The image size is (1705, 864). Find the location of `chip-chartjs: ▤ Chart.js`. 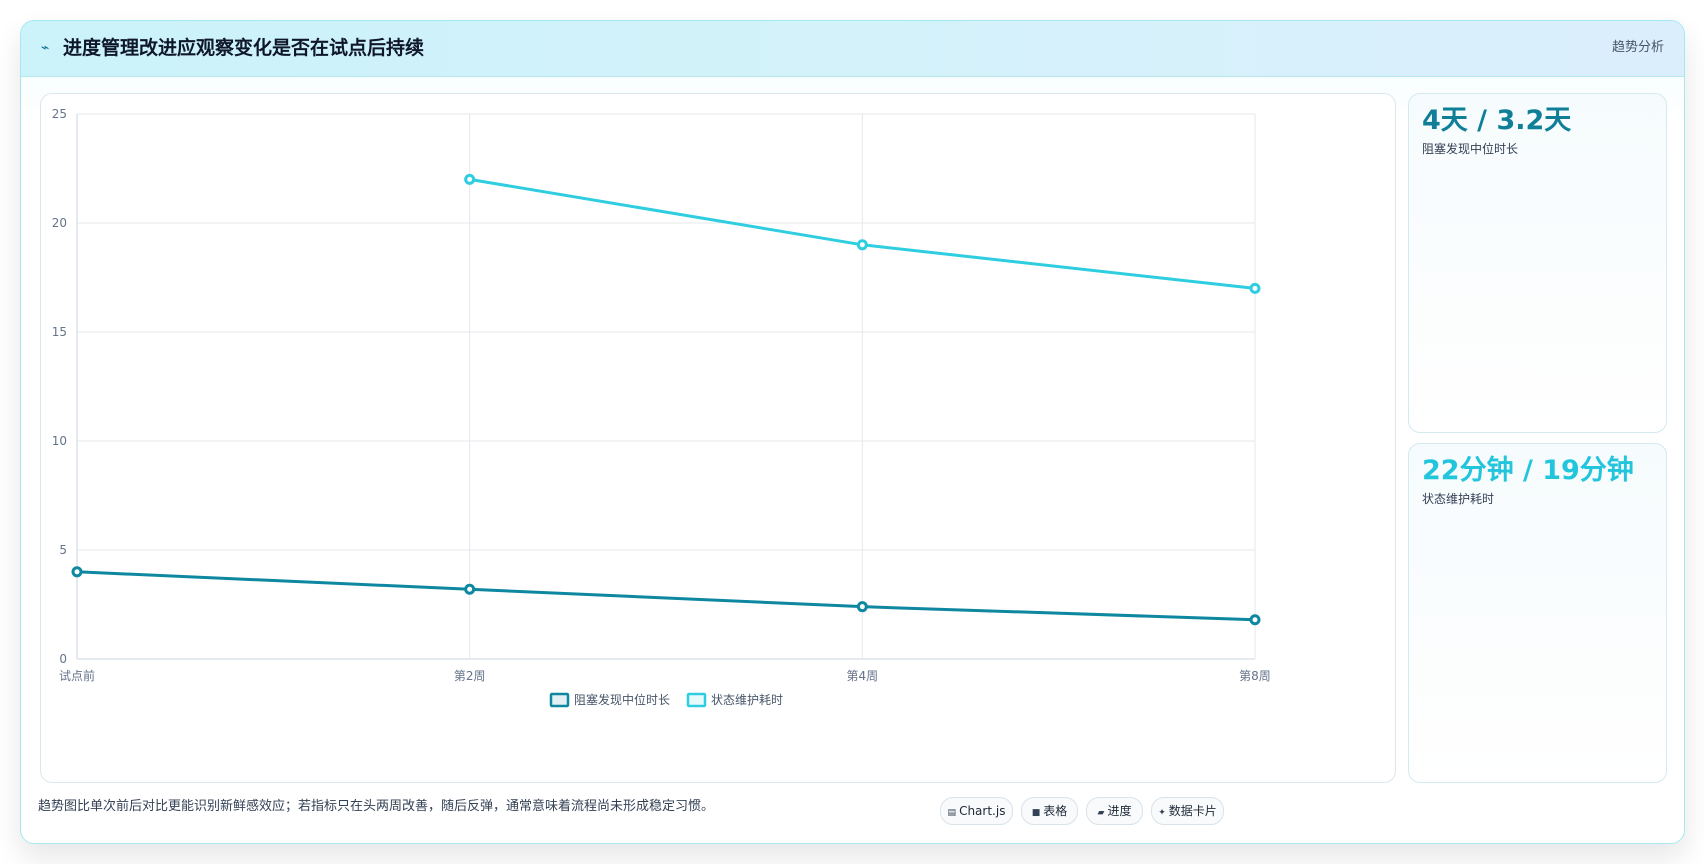

chip-chartjs: ▤ Chart.js is located at coordinates (976, 811).